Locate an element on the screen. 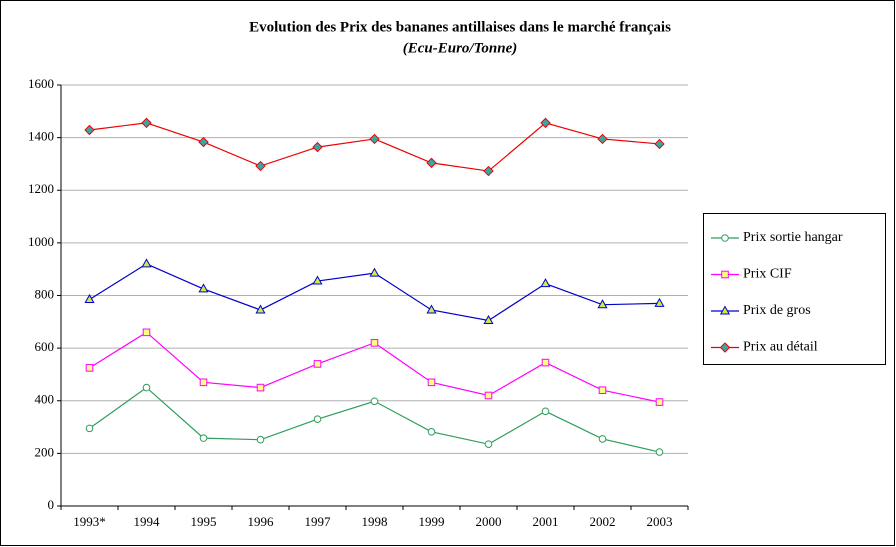 This screenshot has height=547, width=896. y-tick-label: 1400 is located at coordinates (41, 136).